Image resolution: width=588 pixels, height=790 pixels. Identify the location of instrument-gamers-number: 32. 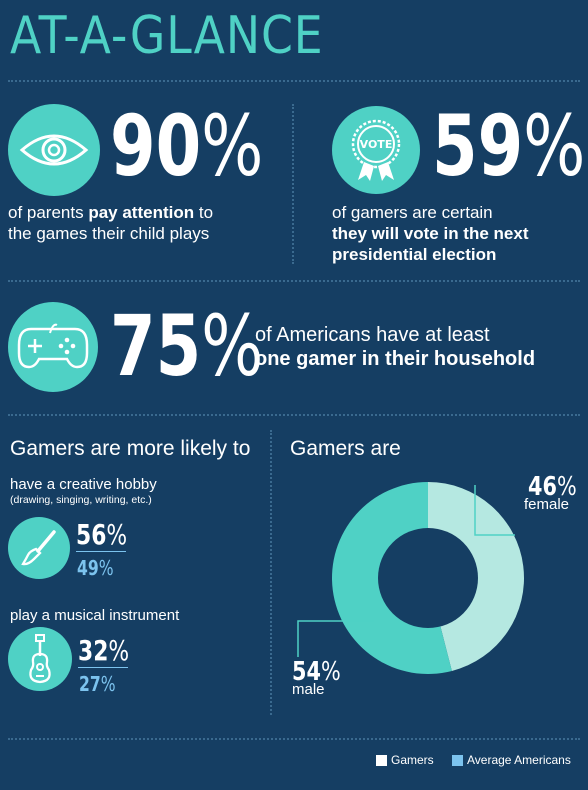
(93, 650).